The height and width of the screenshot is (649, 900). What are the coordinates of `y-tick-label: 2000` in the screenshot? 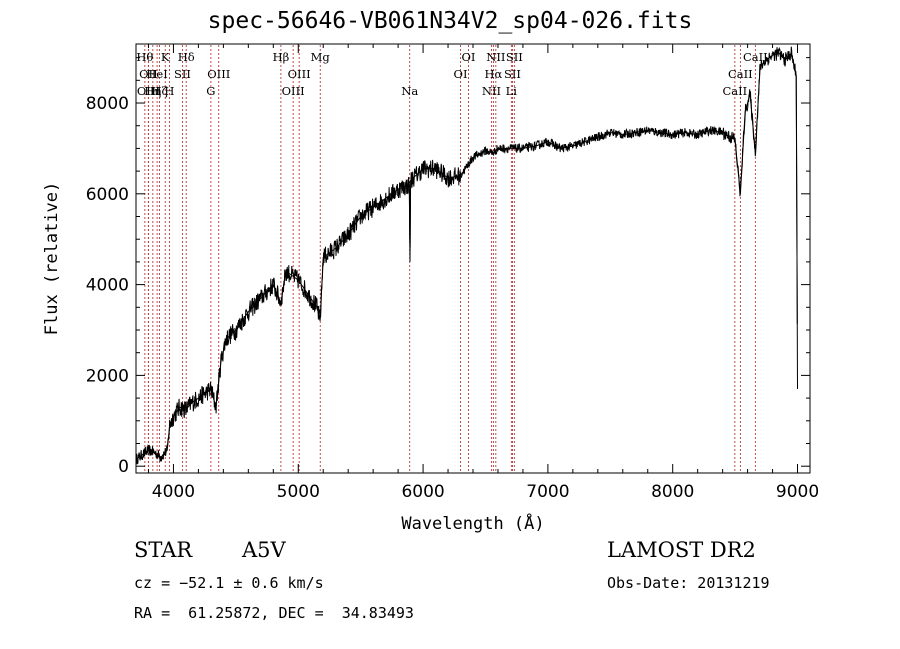 It's located at (107, 376).